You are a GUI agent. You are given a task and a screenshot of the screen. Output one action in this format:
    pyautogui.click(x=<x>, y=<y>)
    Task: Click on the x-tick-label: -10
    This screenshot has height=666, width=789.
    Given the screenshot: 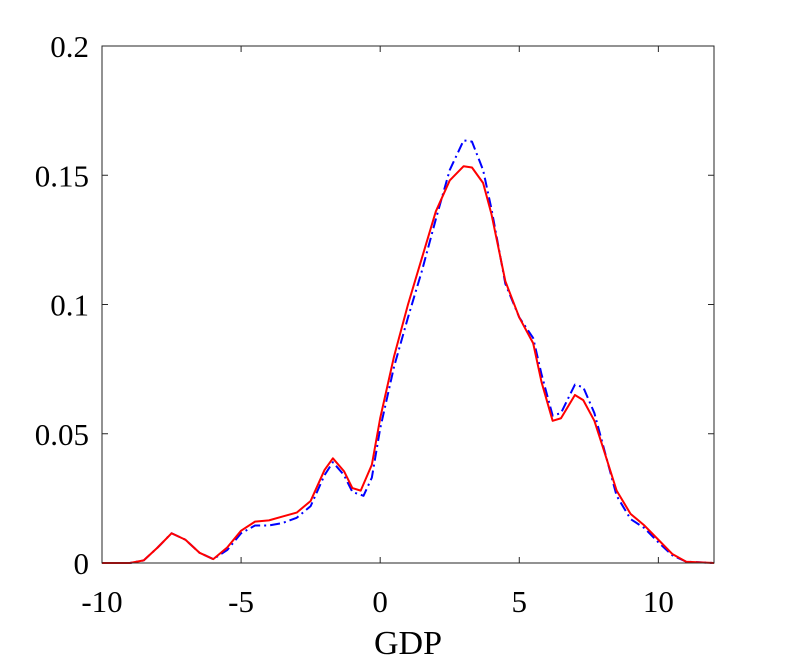 What is the action you would take?
    pyautogui.click(x=101, y=601)
    